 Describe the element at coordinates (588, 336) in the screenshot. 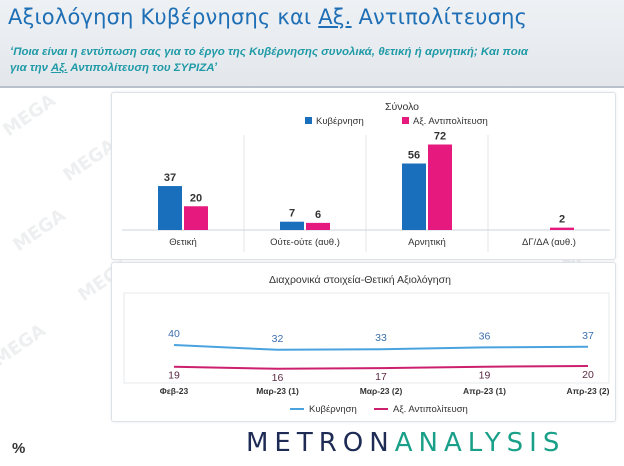

I see `data-label: 37` at that location.